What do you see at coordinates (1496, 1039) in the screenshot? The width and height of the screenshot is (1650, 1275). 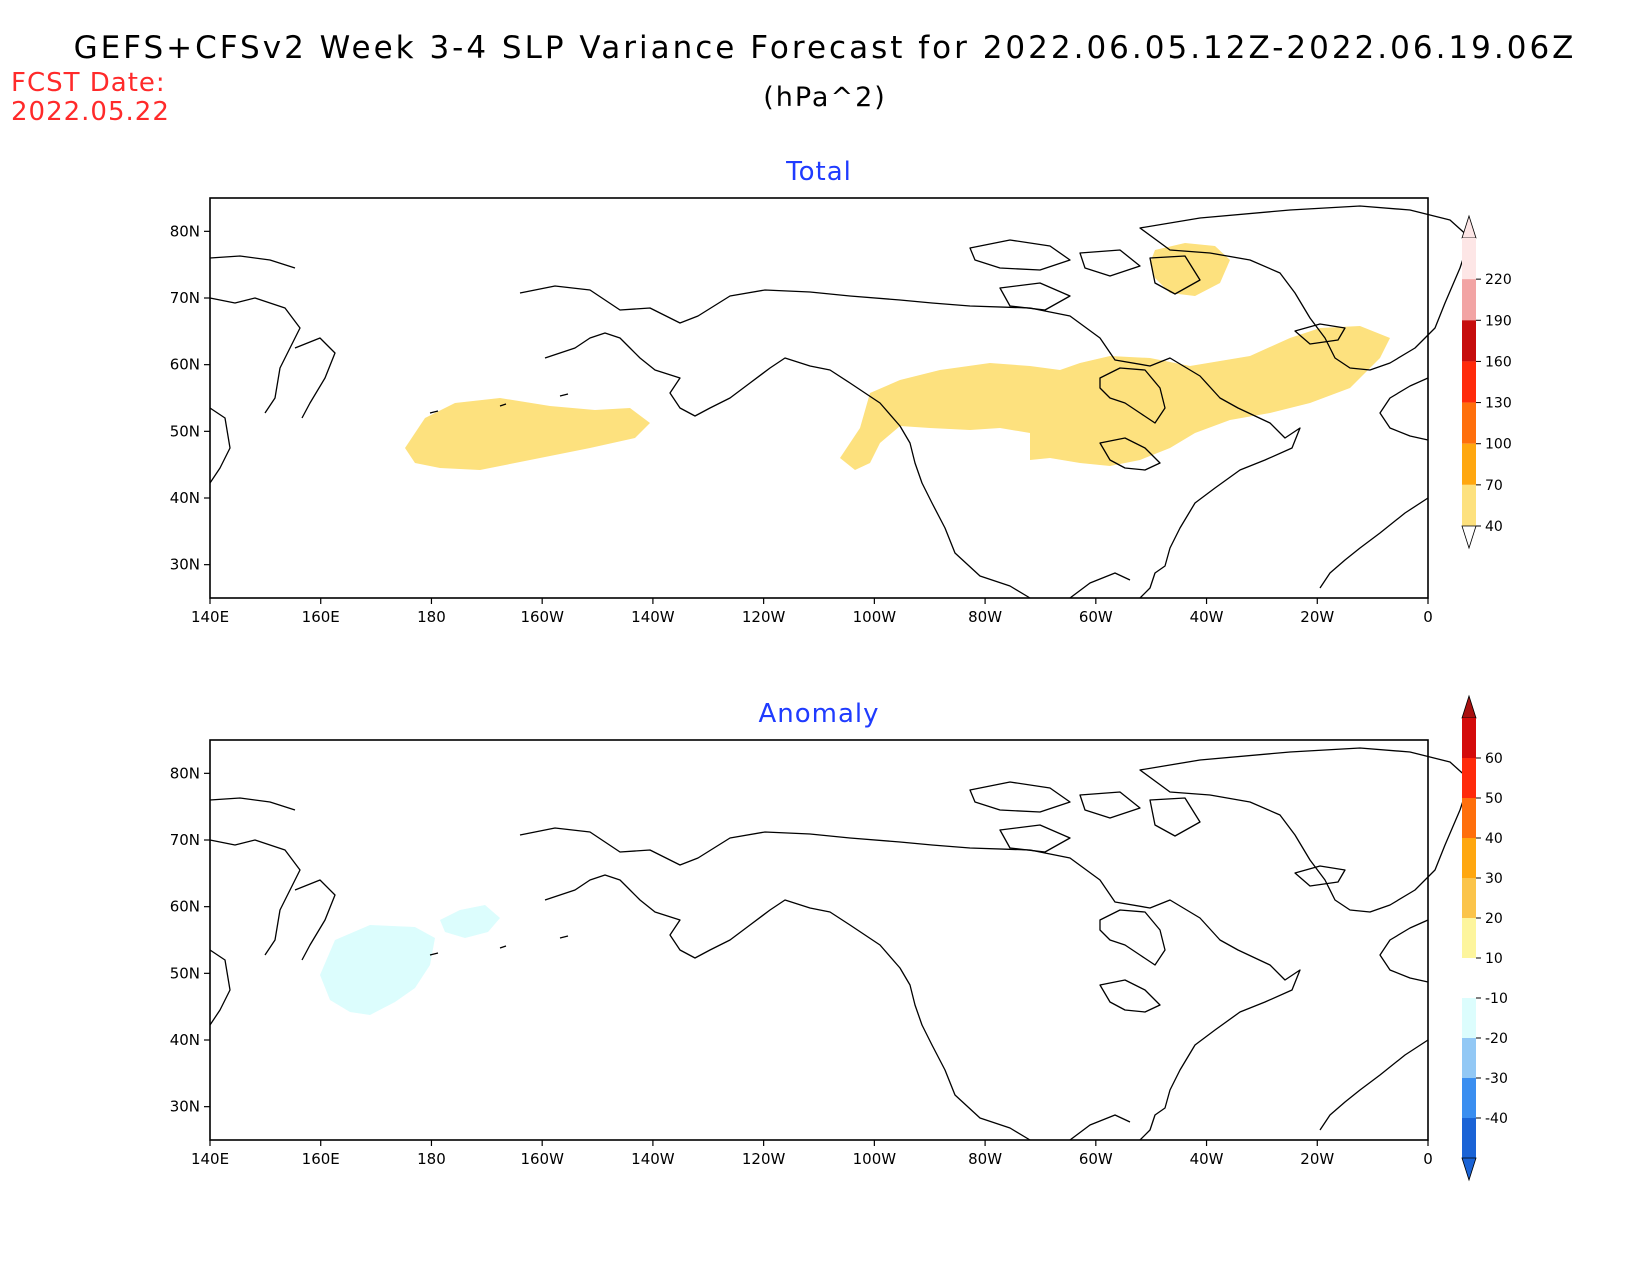 I see `colorbar-label: -20` at bounding box center [1496, 1039].